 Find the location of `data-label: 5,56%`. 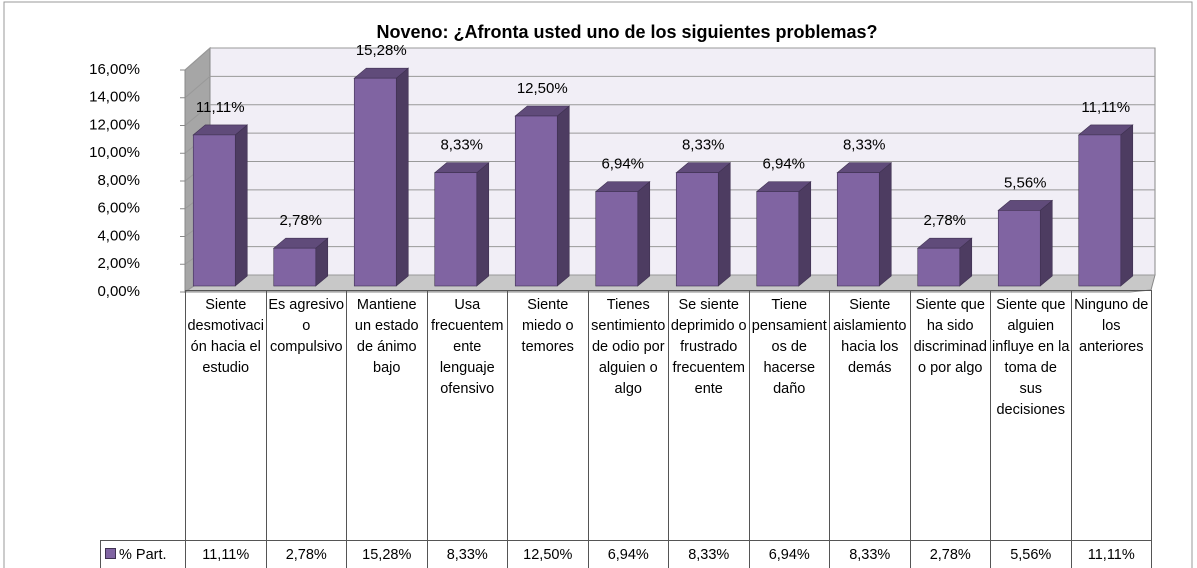

data-label: 5,56% is located at coordinates (1025, 182).